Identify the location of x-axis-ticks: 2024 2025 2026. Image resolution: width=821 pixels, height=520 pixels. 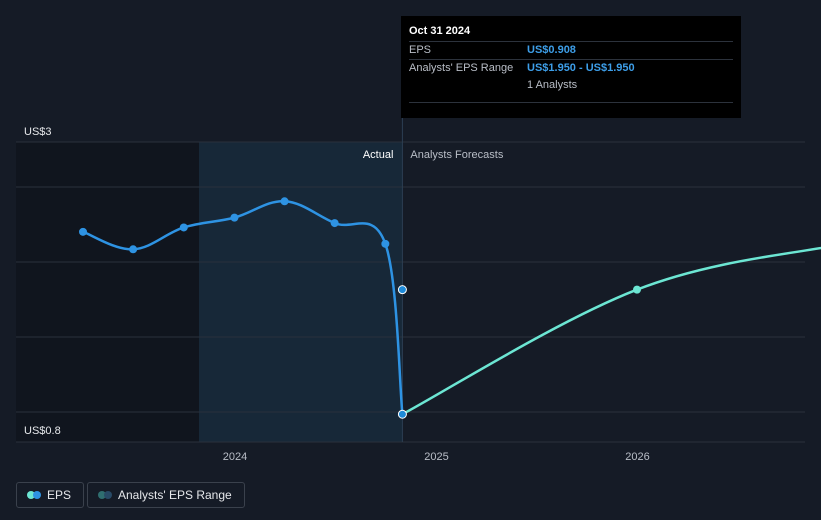
(436, 457).